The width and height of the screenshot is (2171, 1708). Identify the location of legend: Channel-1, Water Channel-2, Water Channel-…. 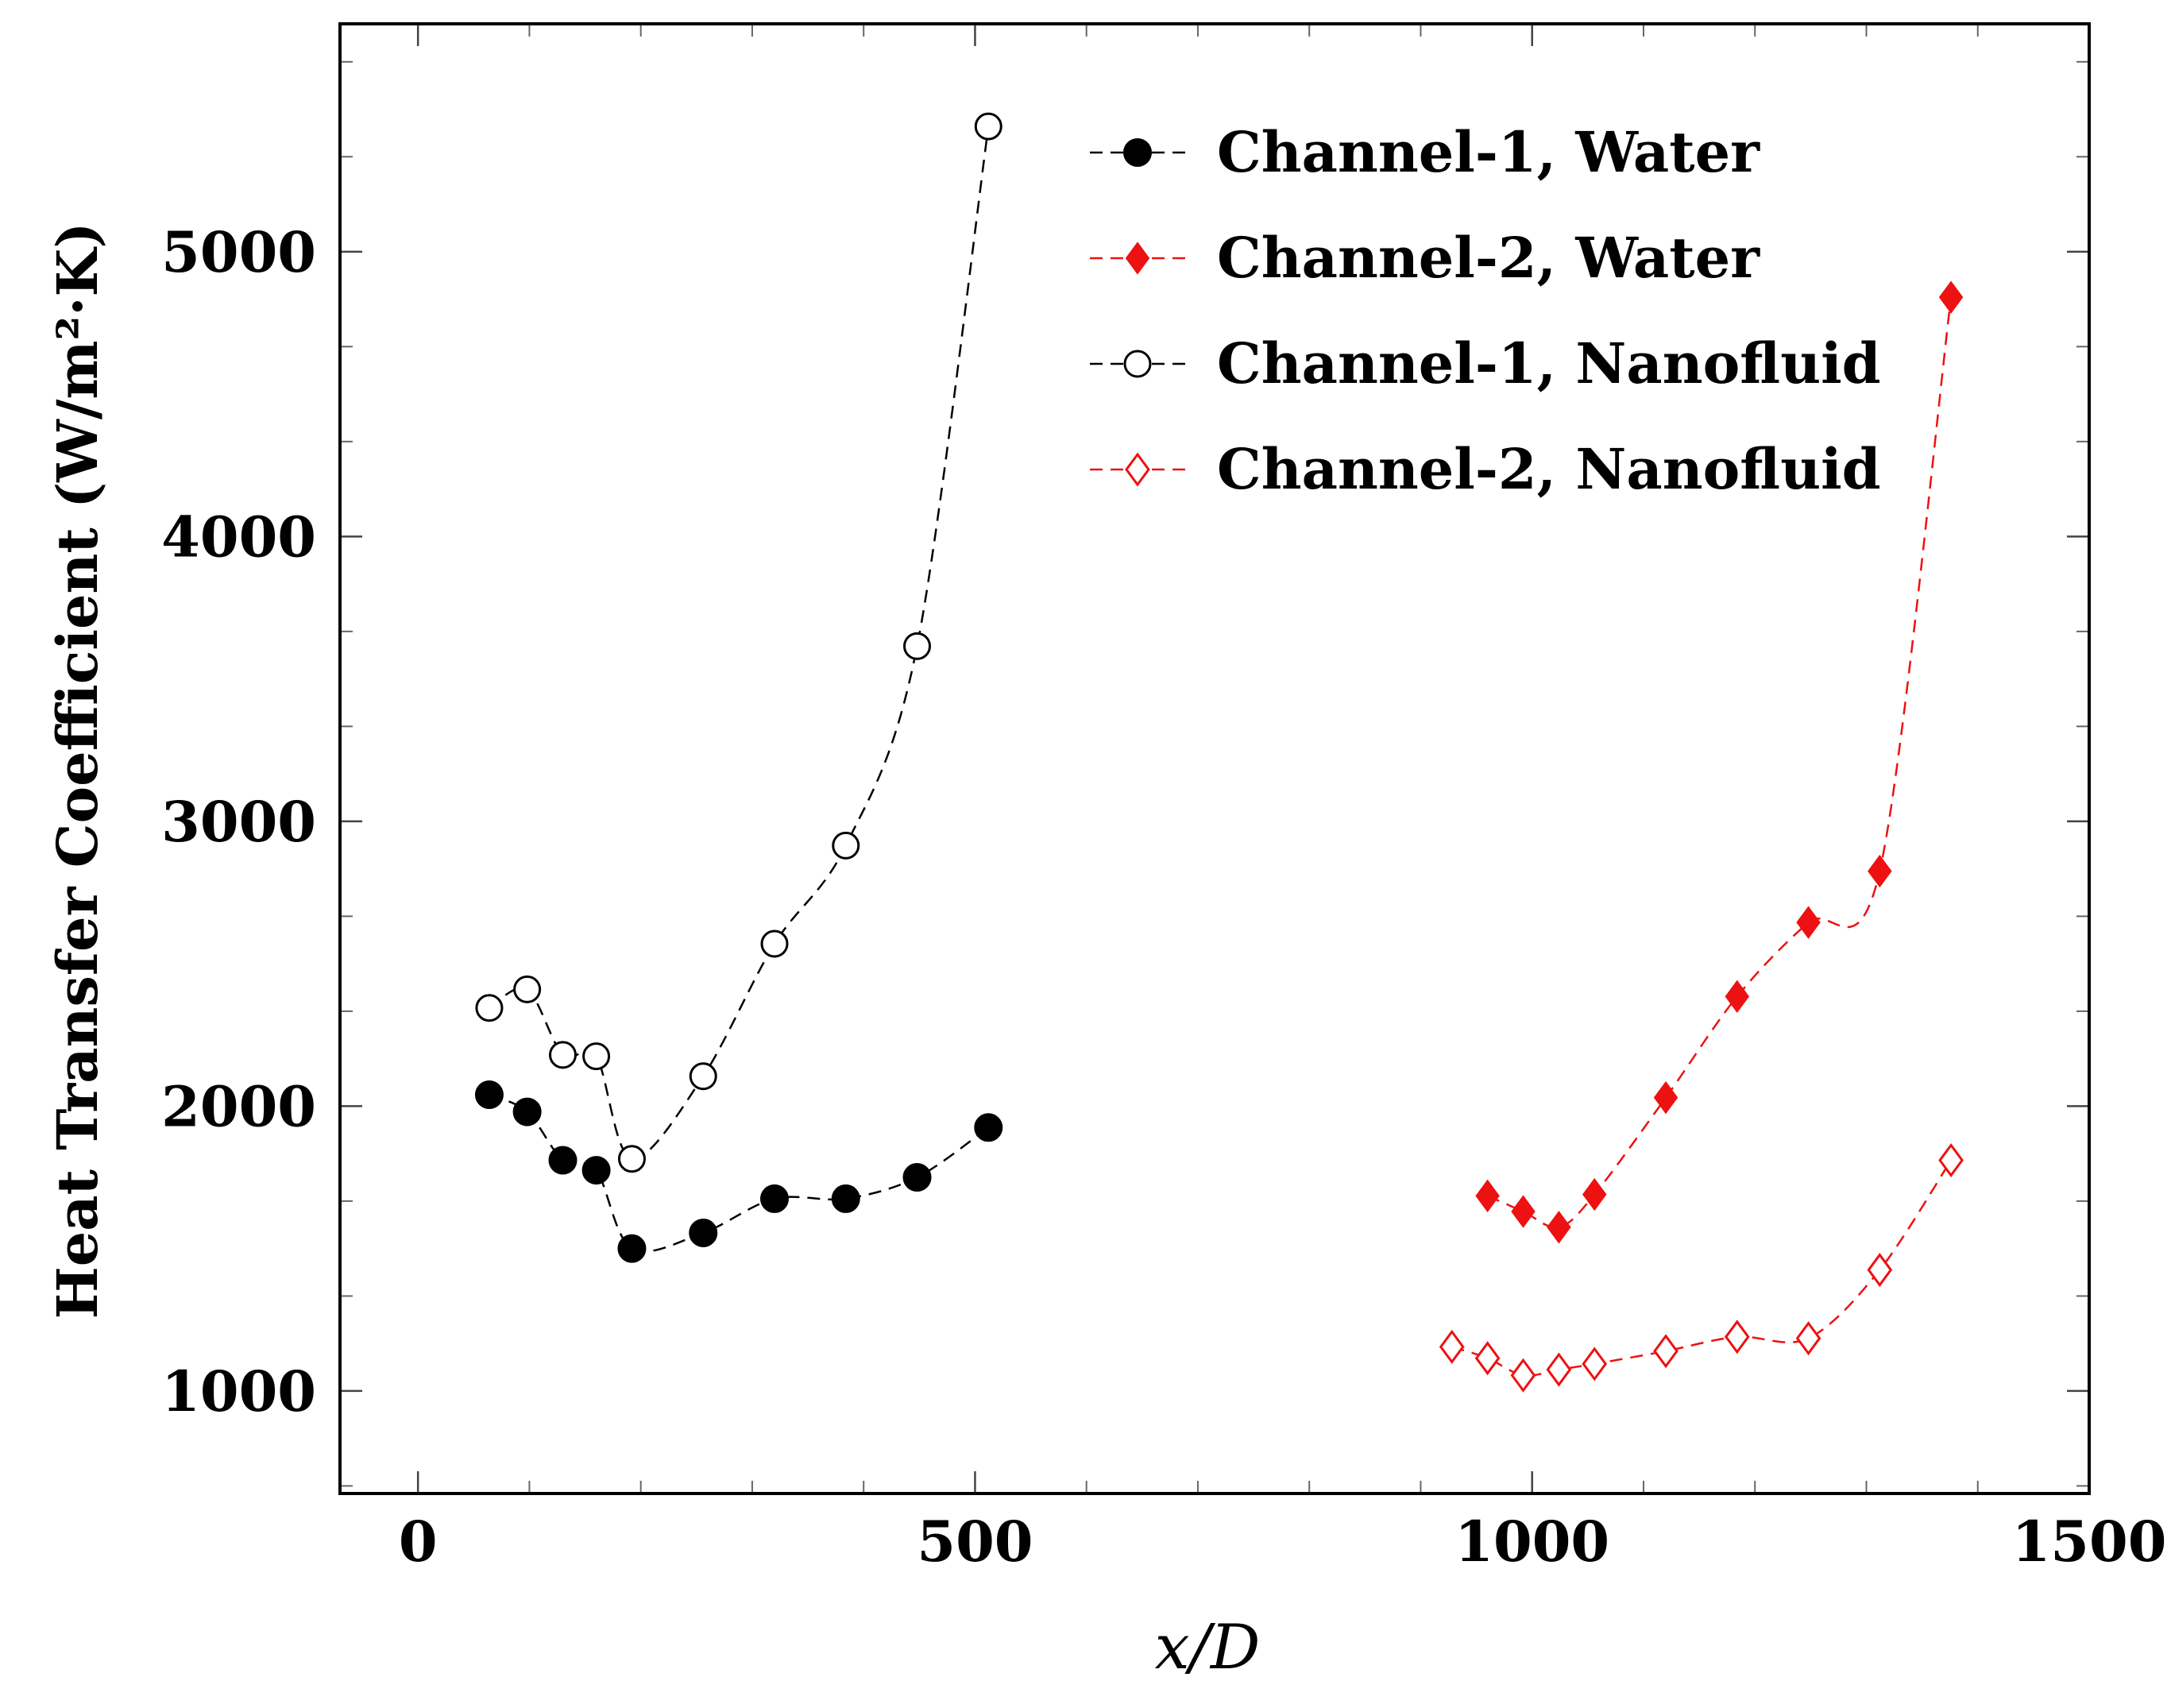
(1485, 310).